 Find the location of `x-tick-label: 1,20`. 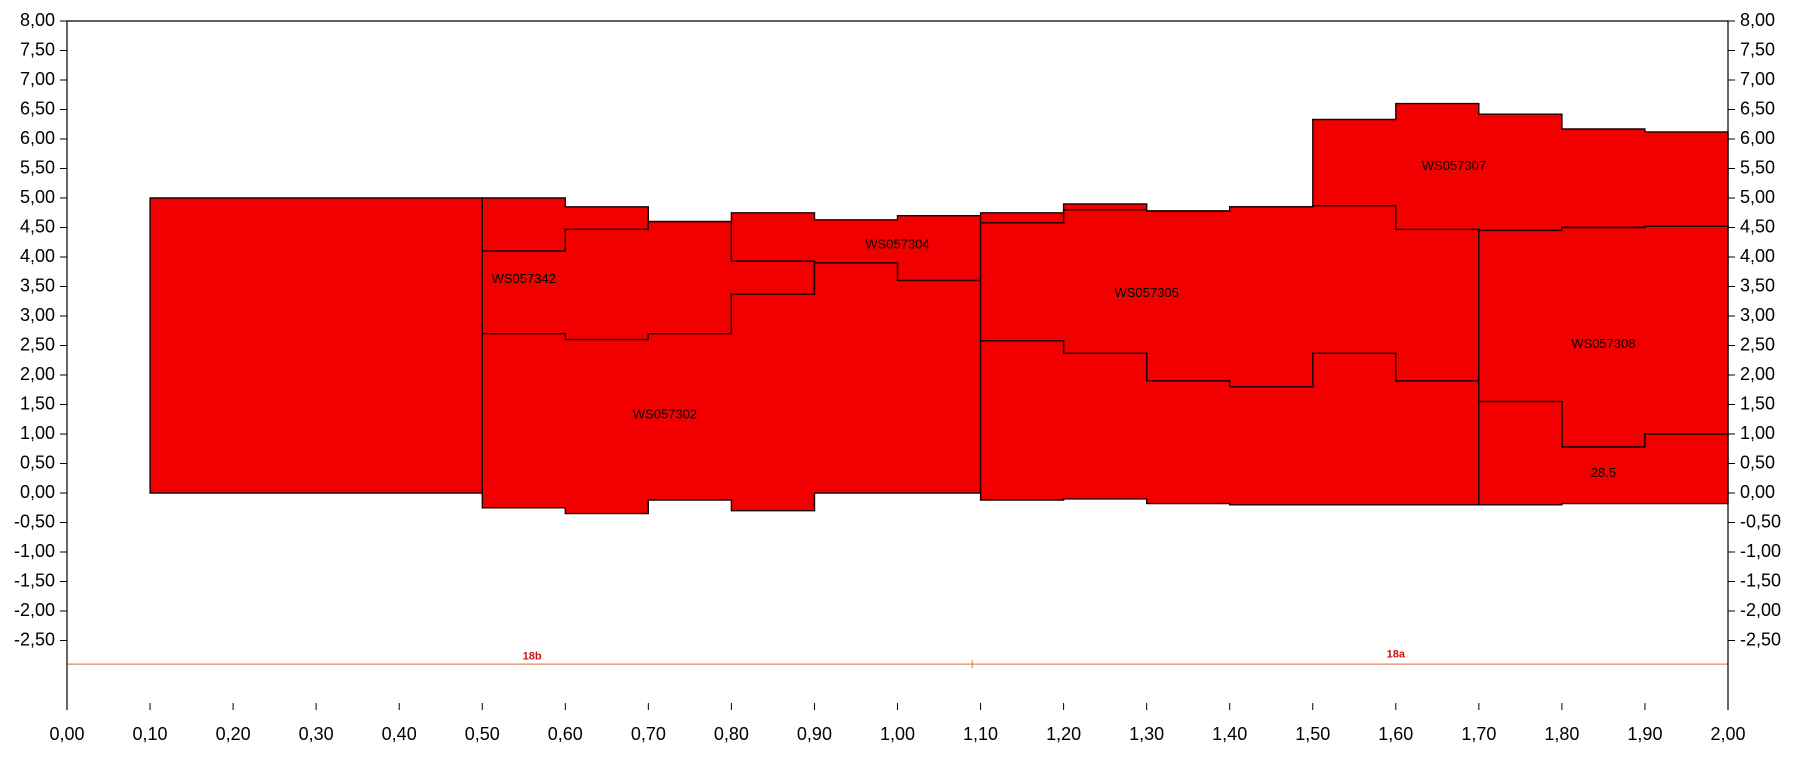

x-tick-label: 1,20 is located at coordinates (1063, 734).